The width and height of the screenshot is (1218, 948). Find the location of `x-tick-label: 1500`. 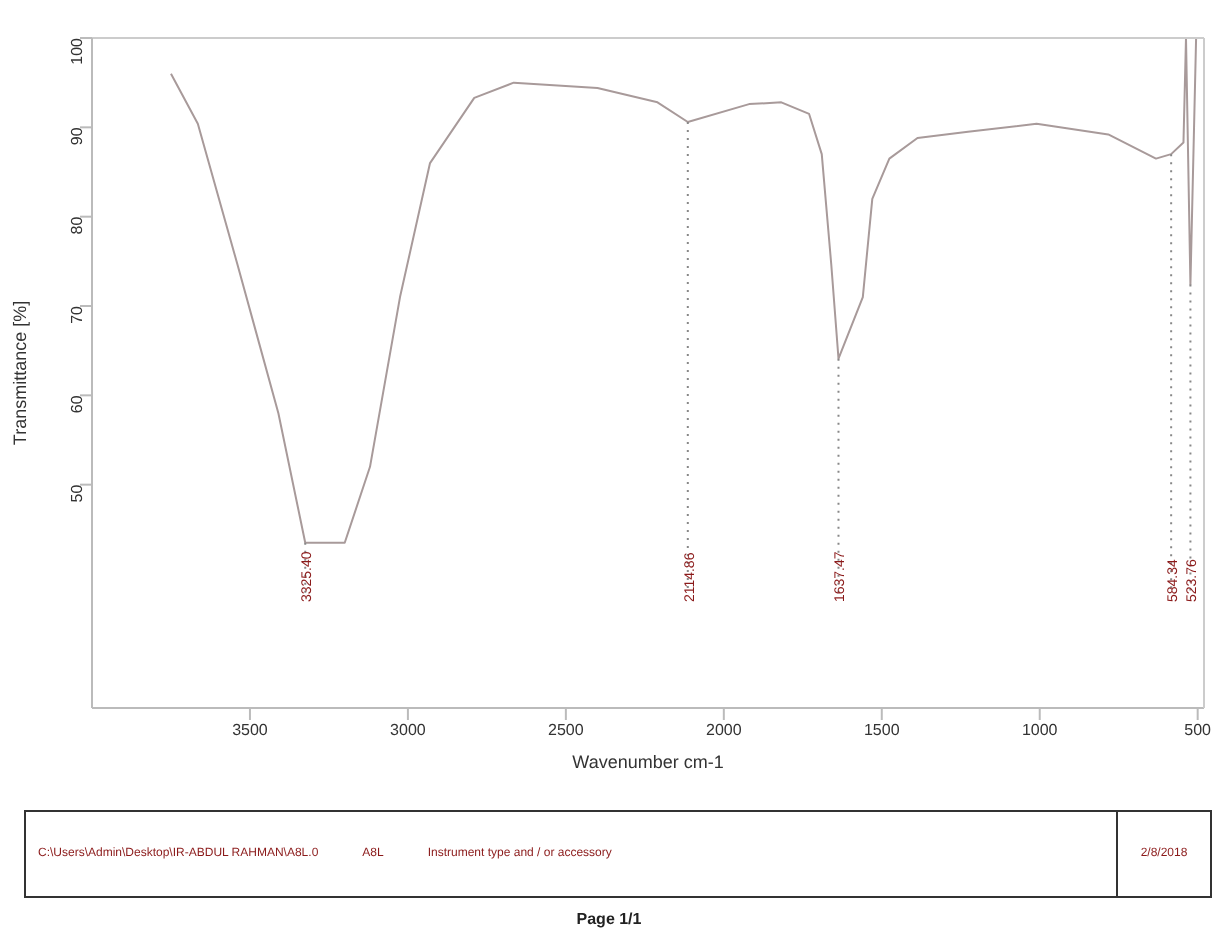

x-tick-label: 1500 is located at coordinates (882, 730).